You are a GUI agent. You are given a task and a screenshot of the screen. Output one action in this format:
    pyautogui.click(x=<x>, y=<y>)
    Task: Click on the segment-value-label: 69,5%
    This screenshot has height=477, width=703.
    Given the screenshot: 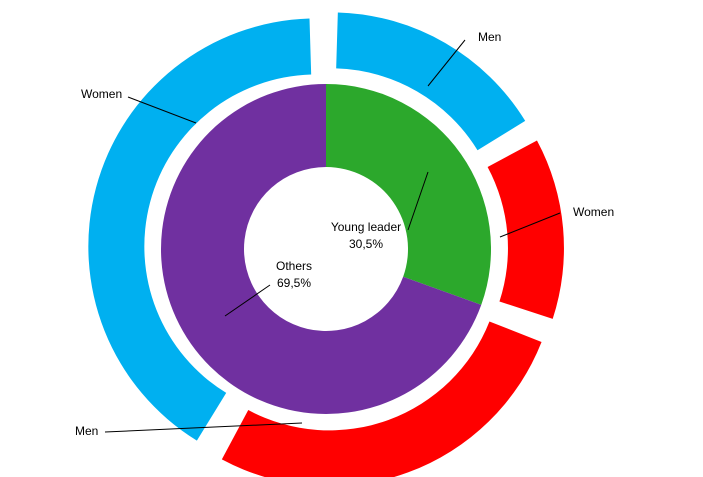 What is the action you would take?
    pyautogui.click(x=294, y=283)
    